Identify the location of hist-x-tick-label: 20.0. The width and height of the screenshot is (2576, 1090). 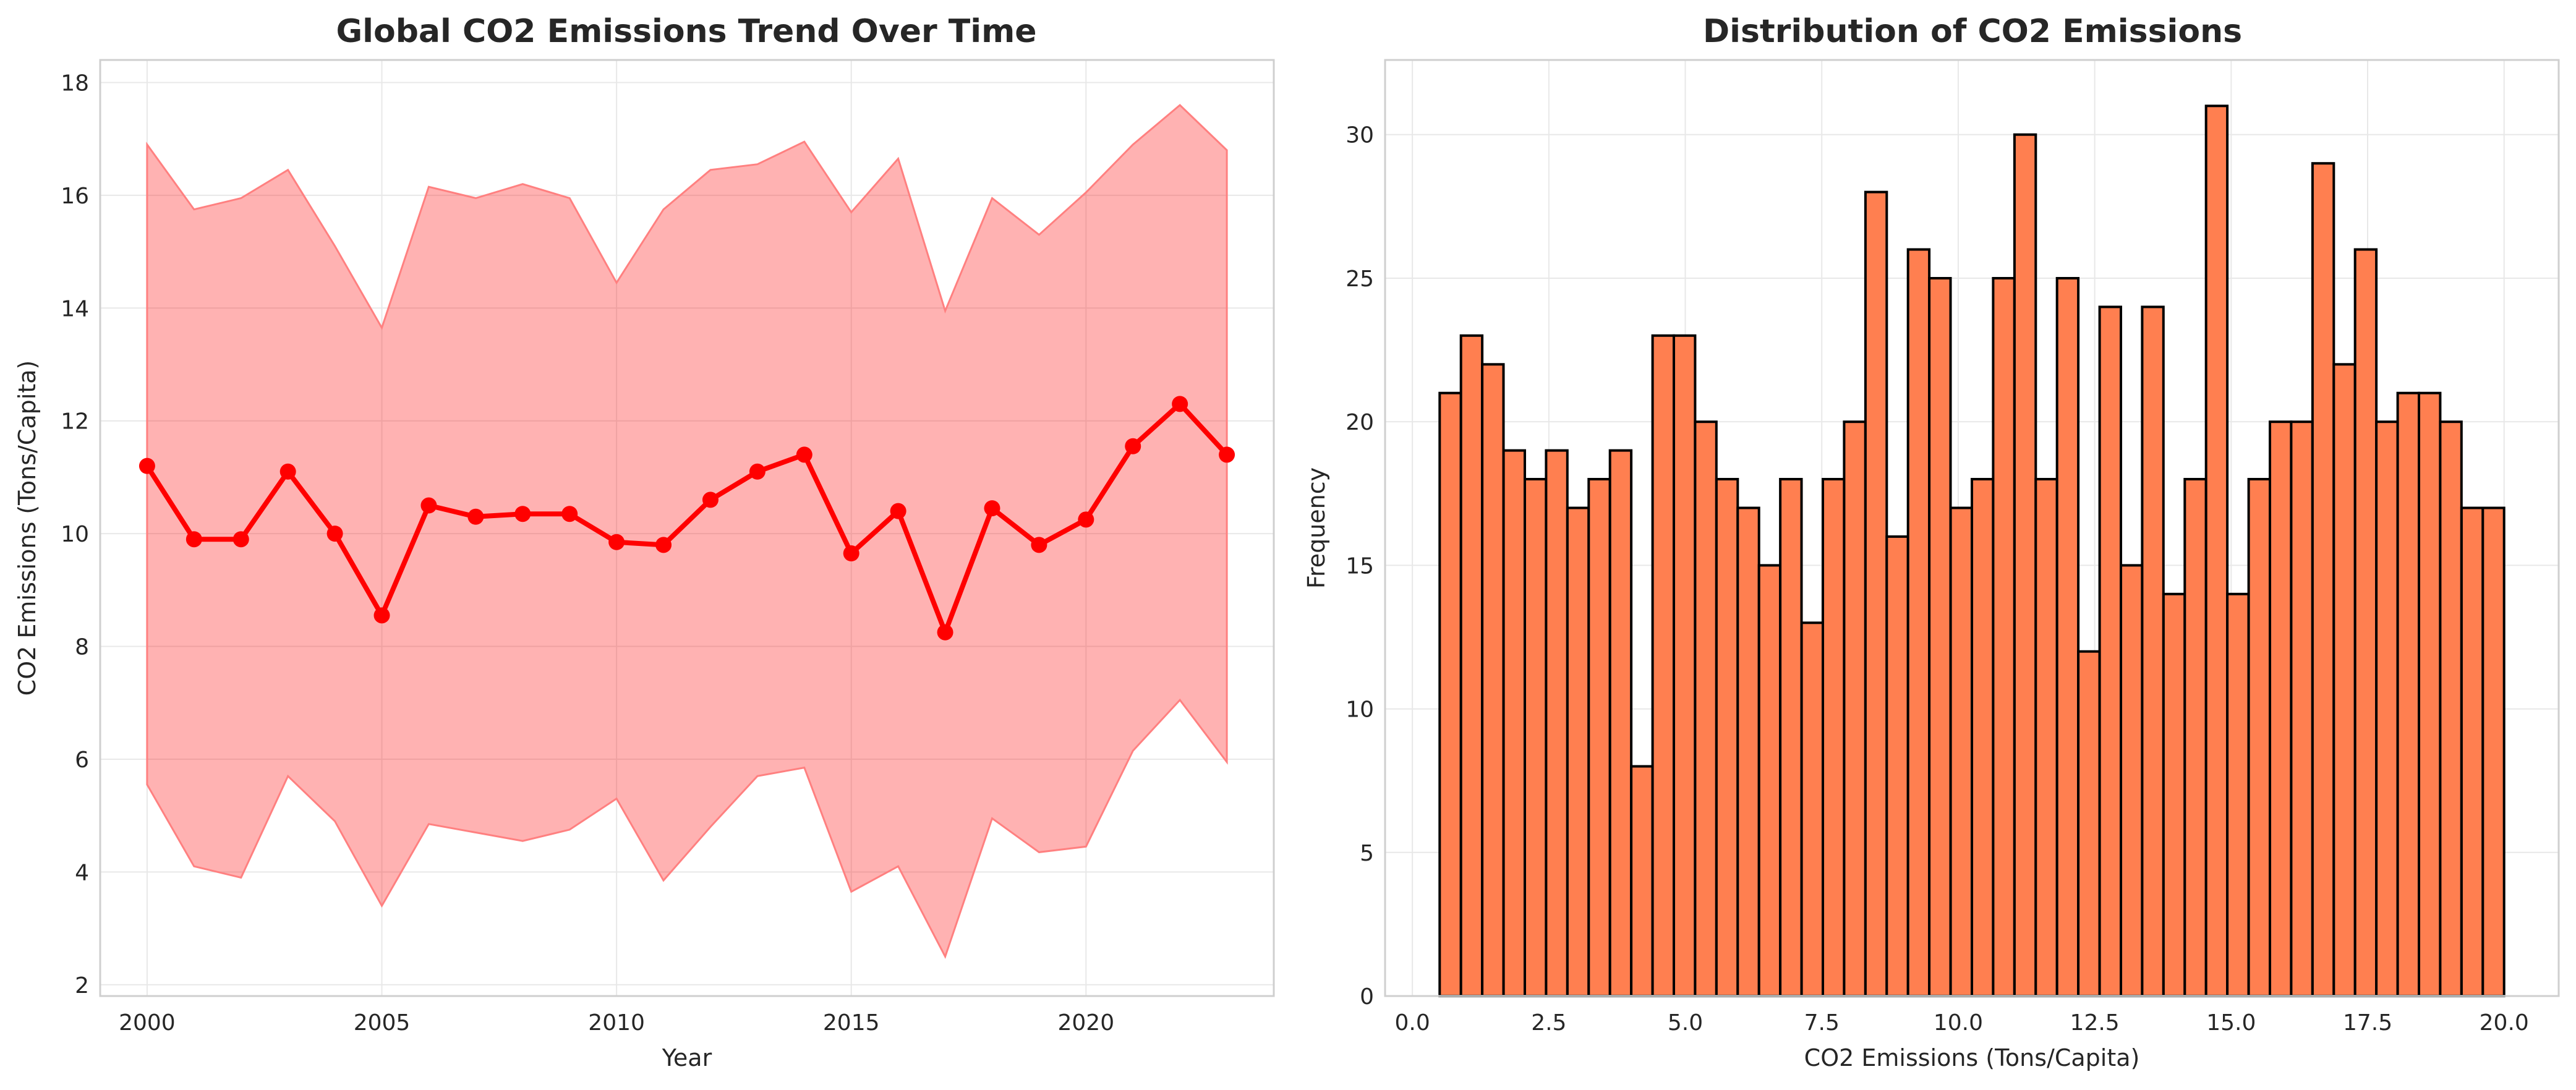
(2504, 1023).